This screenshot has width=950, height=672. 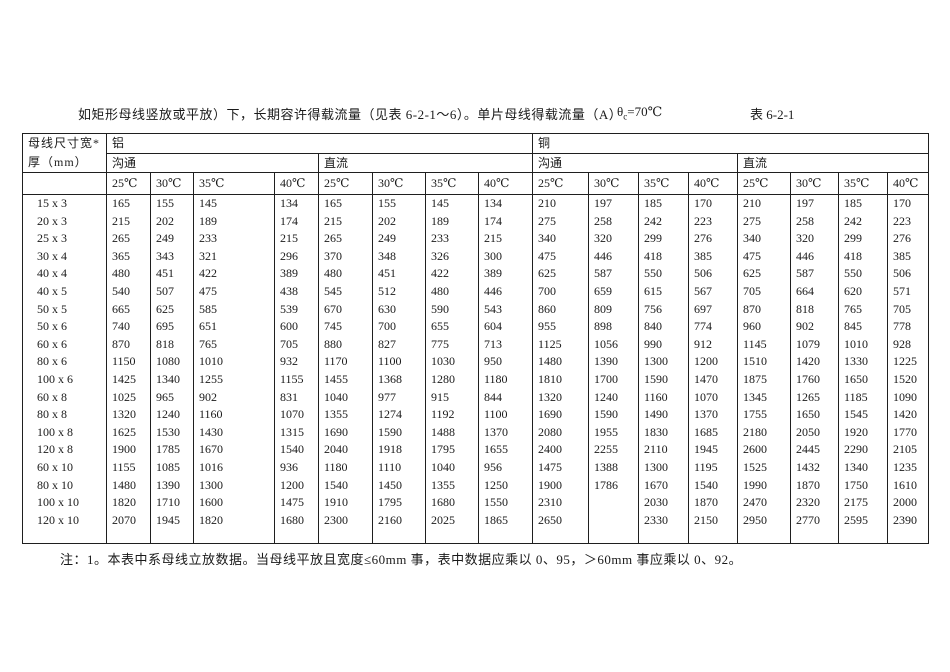 I want to click on current-value: 365, so click(x=128, y=256).